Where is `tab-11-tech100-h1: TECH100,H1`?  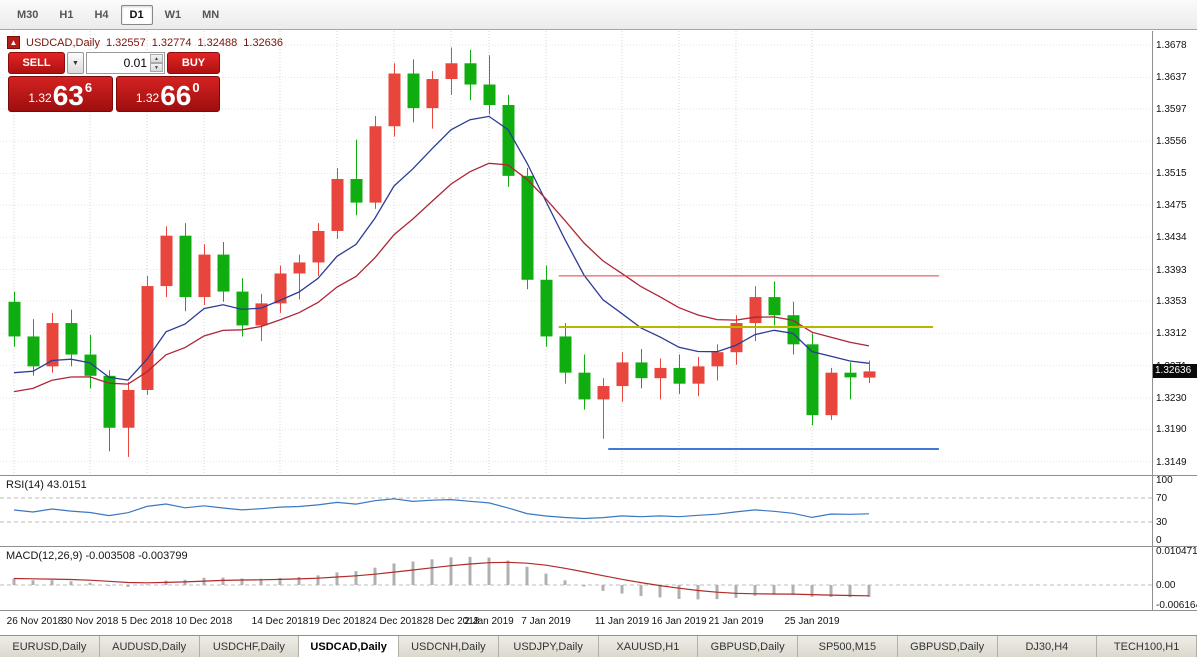 tab-11-tech100-h1: TECH100,H1 is located at coordinates (1147, 646).